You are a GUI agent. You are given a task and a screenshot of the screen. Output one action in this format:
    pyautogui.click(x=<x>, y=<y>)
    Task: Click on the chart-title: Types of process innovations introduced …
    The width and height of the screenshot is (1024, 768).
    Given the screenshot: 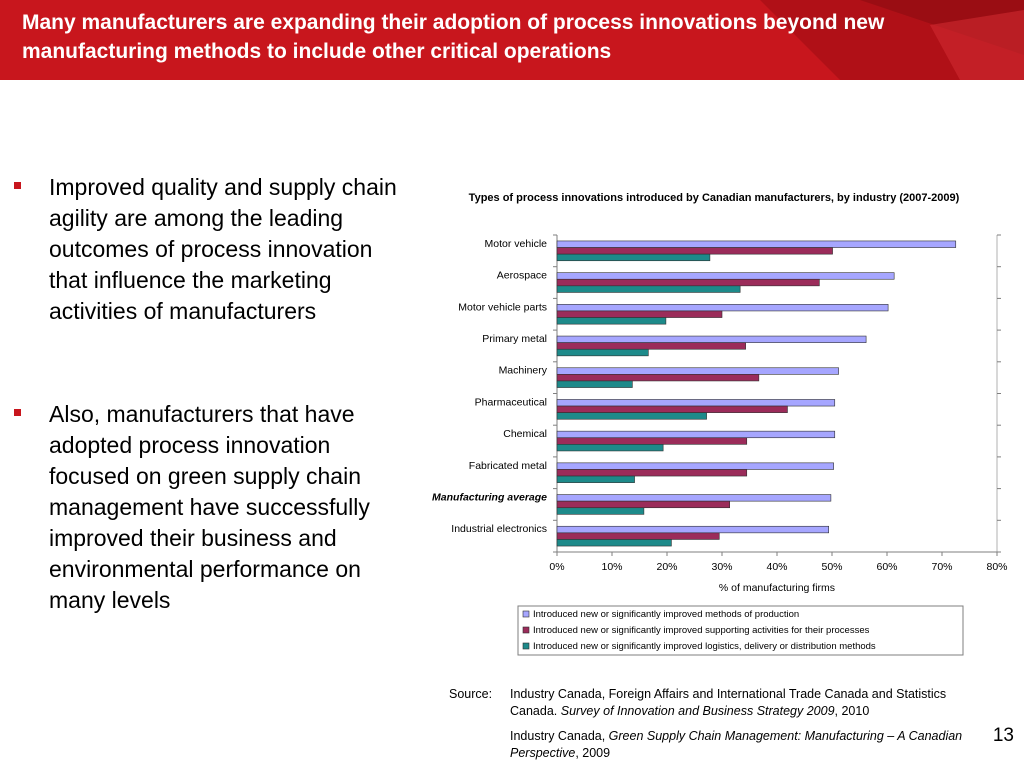 What is the action you would take?
    pyautogui.click(x=714, y=198)
    